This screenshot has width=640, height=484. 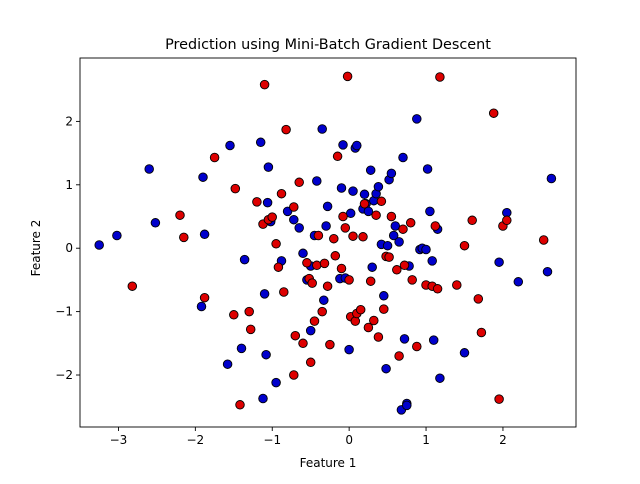 I want to click on x-tick-label: 2, so click(x=503, y=440).